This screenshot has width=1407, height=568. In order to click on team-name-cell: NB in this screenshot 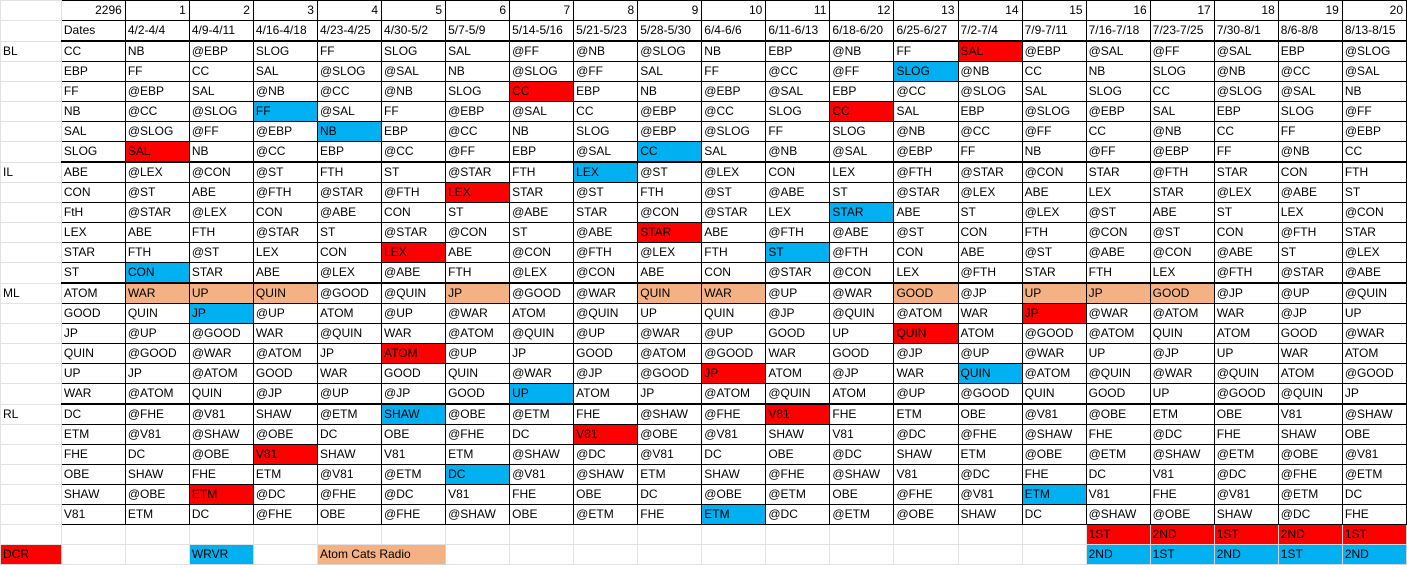, I will do `click(93, 111)`.